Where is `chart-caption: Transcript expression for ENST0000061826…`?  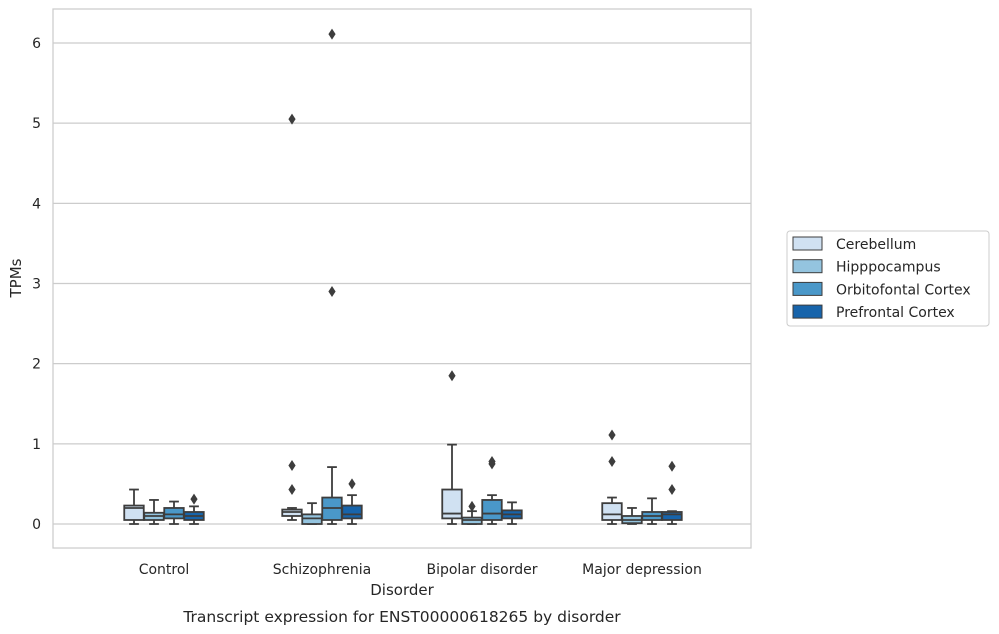
chart-caption: Transcript expression for ENST0000061826… is located at coordinates (401, 617).